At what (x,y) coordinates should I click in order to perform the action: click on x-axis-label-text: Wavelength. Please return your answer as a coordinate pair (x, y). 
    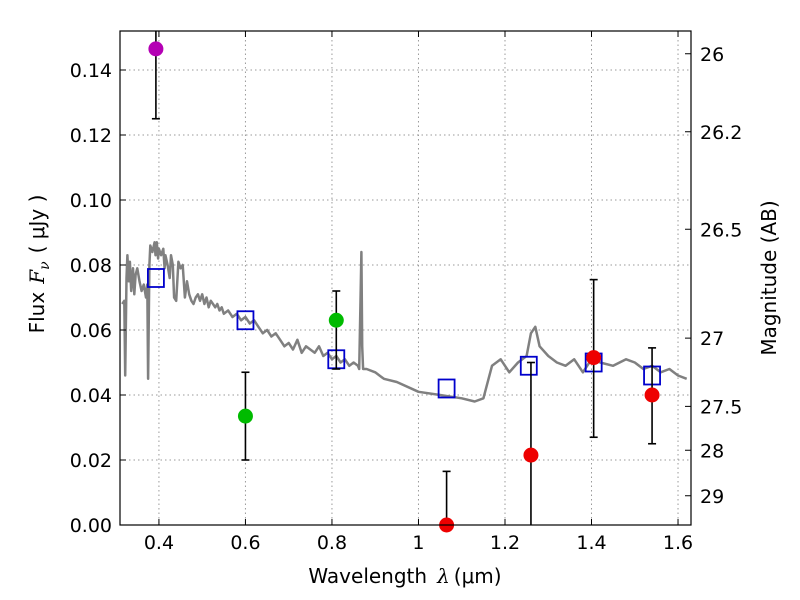
    Looking at the image, I should click on (367, 576).